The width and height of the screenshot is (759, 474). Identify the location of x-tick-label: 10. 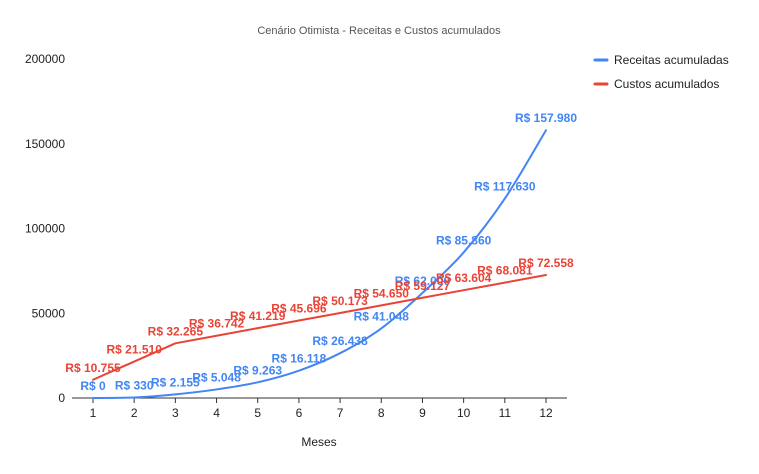
(464, 413).